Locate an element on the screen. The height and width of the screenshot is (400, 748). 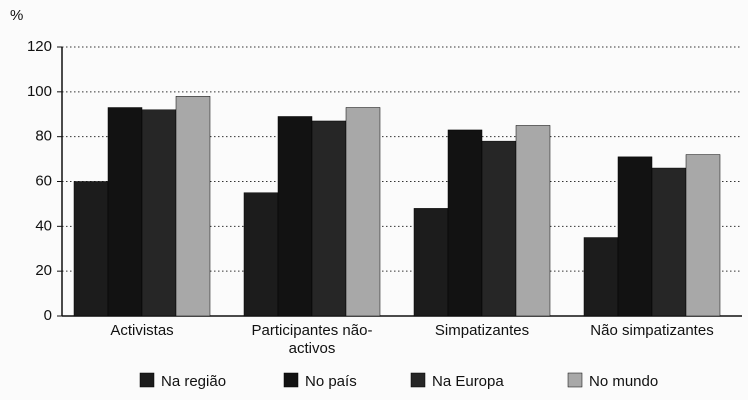
x-tick-label: Activistas is located at coordinates (142, 330).